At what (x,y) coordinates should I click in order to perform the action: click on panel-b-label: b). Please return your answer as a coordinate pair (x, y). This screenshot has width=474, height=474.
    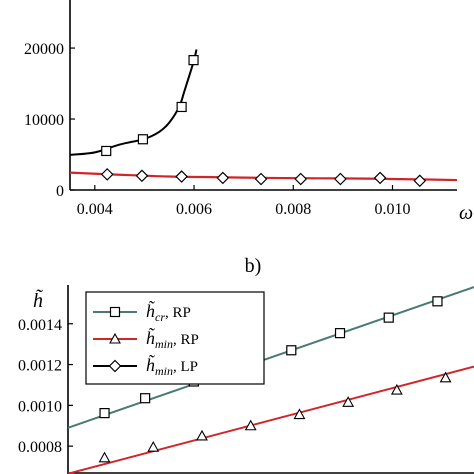
    Looking at the image, I should click on (253, 266).